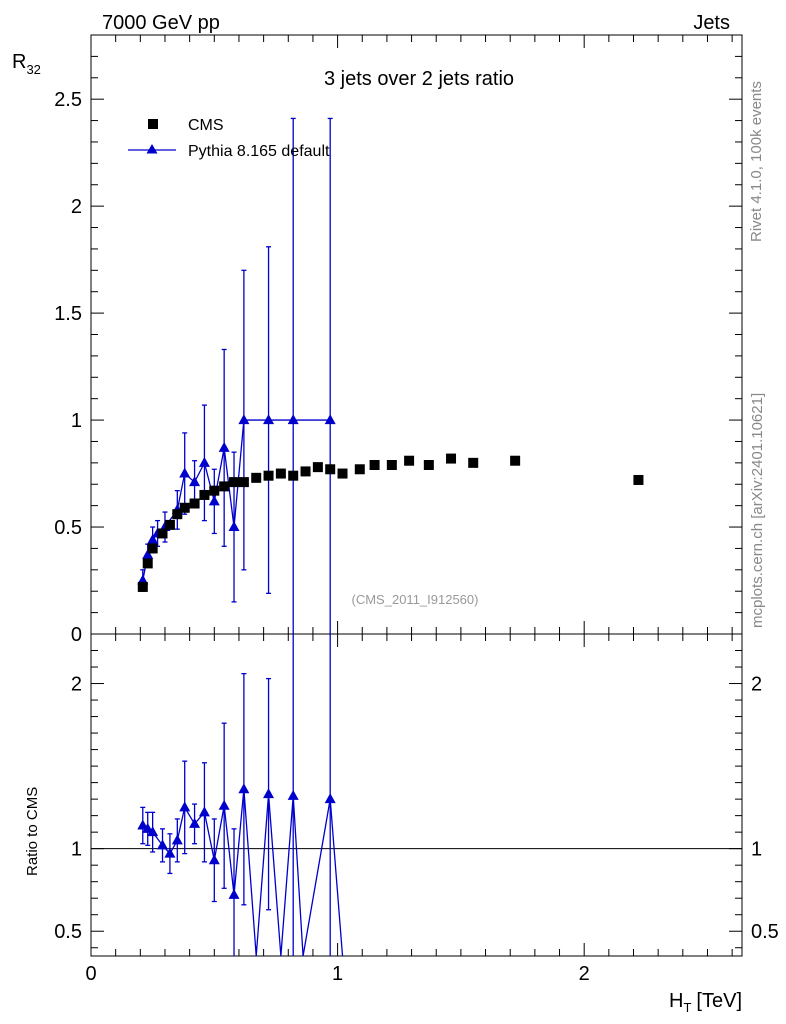  What do you see at coordinates (76, 685) in the screenshot?
I see `ratio-y-tick-label: 2` at bounding box center [76, 685].